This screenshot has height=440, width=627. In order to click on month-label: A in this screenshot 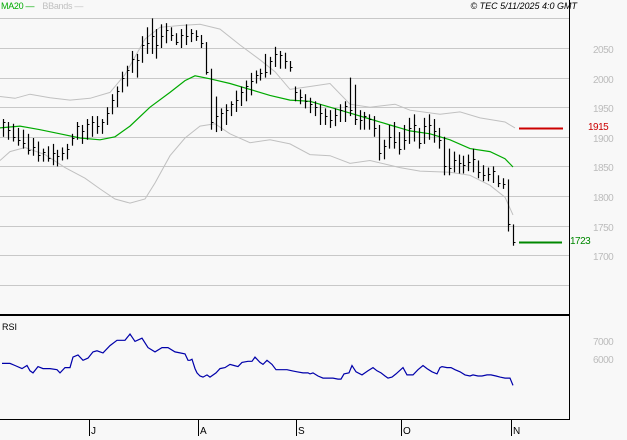, I will do `click(203, 431)`.